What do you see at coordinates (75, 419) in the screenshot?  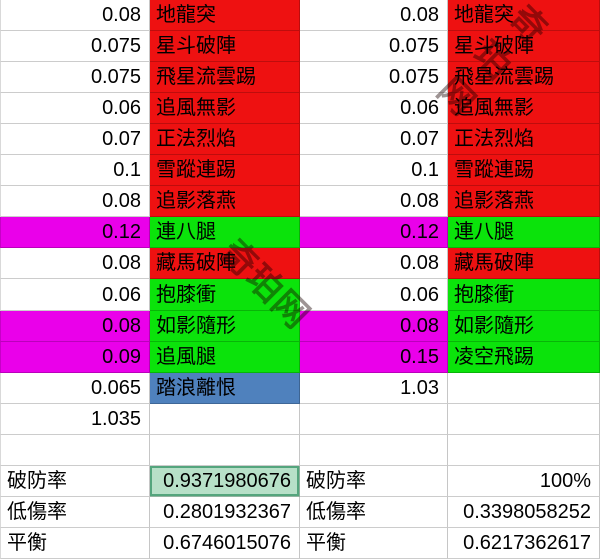 I see `rate-value-cell: 1.035` at bounding box center [75, 419].